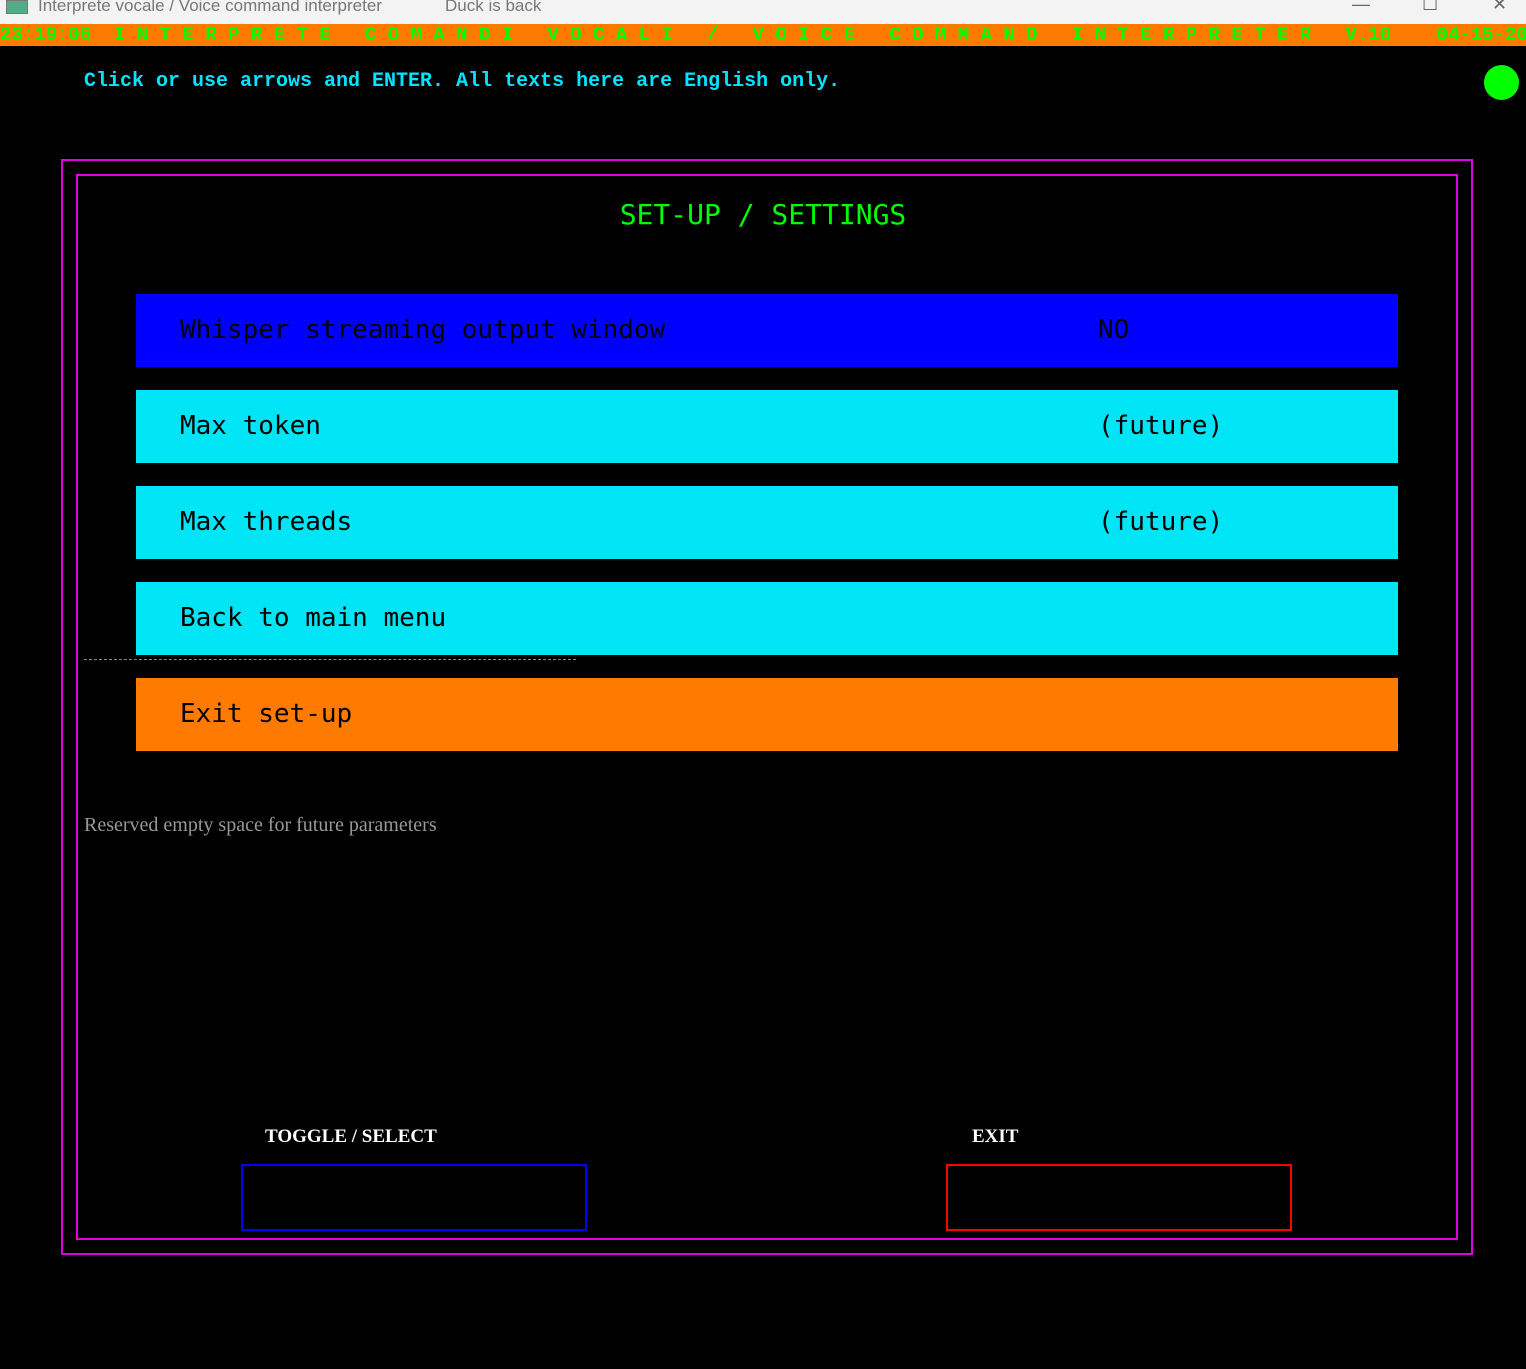 The height and width of the screenshot is (1369, 1526). What do you see at coordinates (1119, 1197) in the screenshot?
I see `exit-button` at bounding box center [1119, 1197].